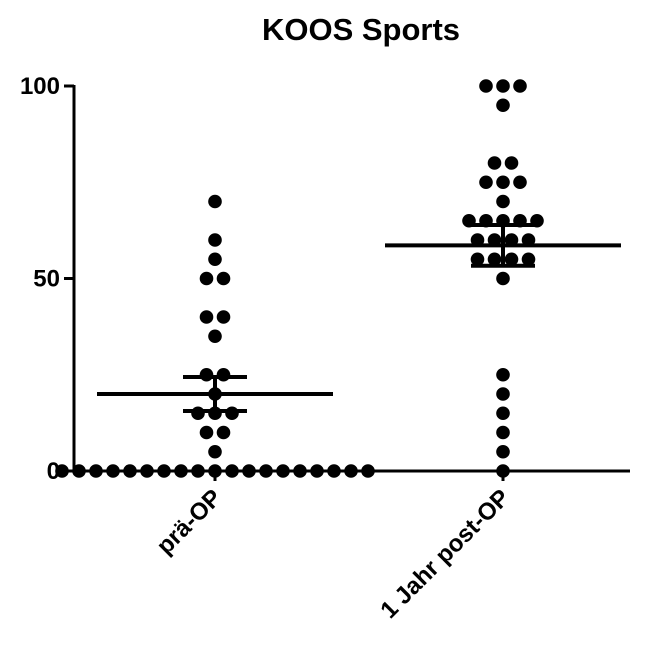 The height and width of the screenshot is (646, 645). I want to click on chart-title: KOOS Sports, so click(361, 29).